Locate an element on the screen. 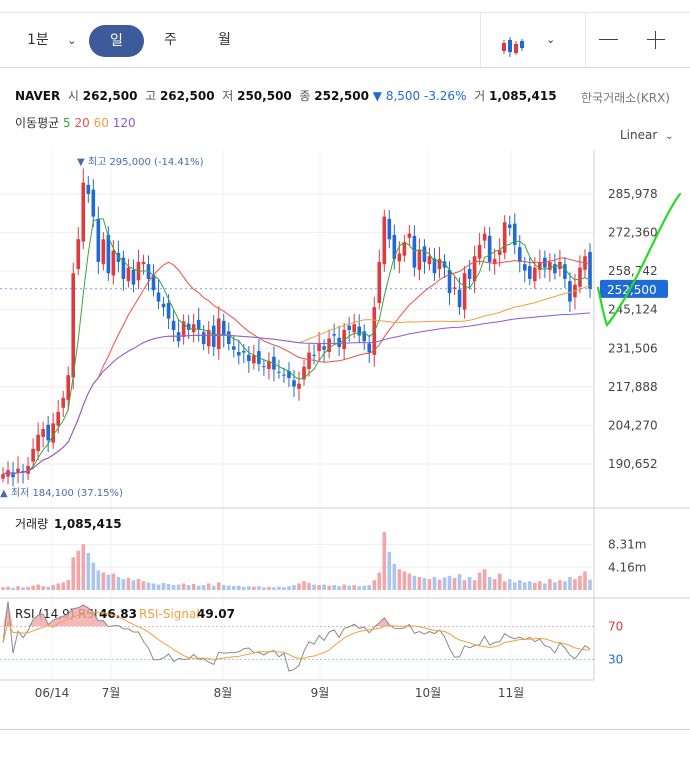 The width and height of the screenshot is (690, 764). volume-label: 거 is located at coordinates (480, 96).